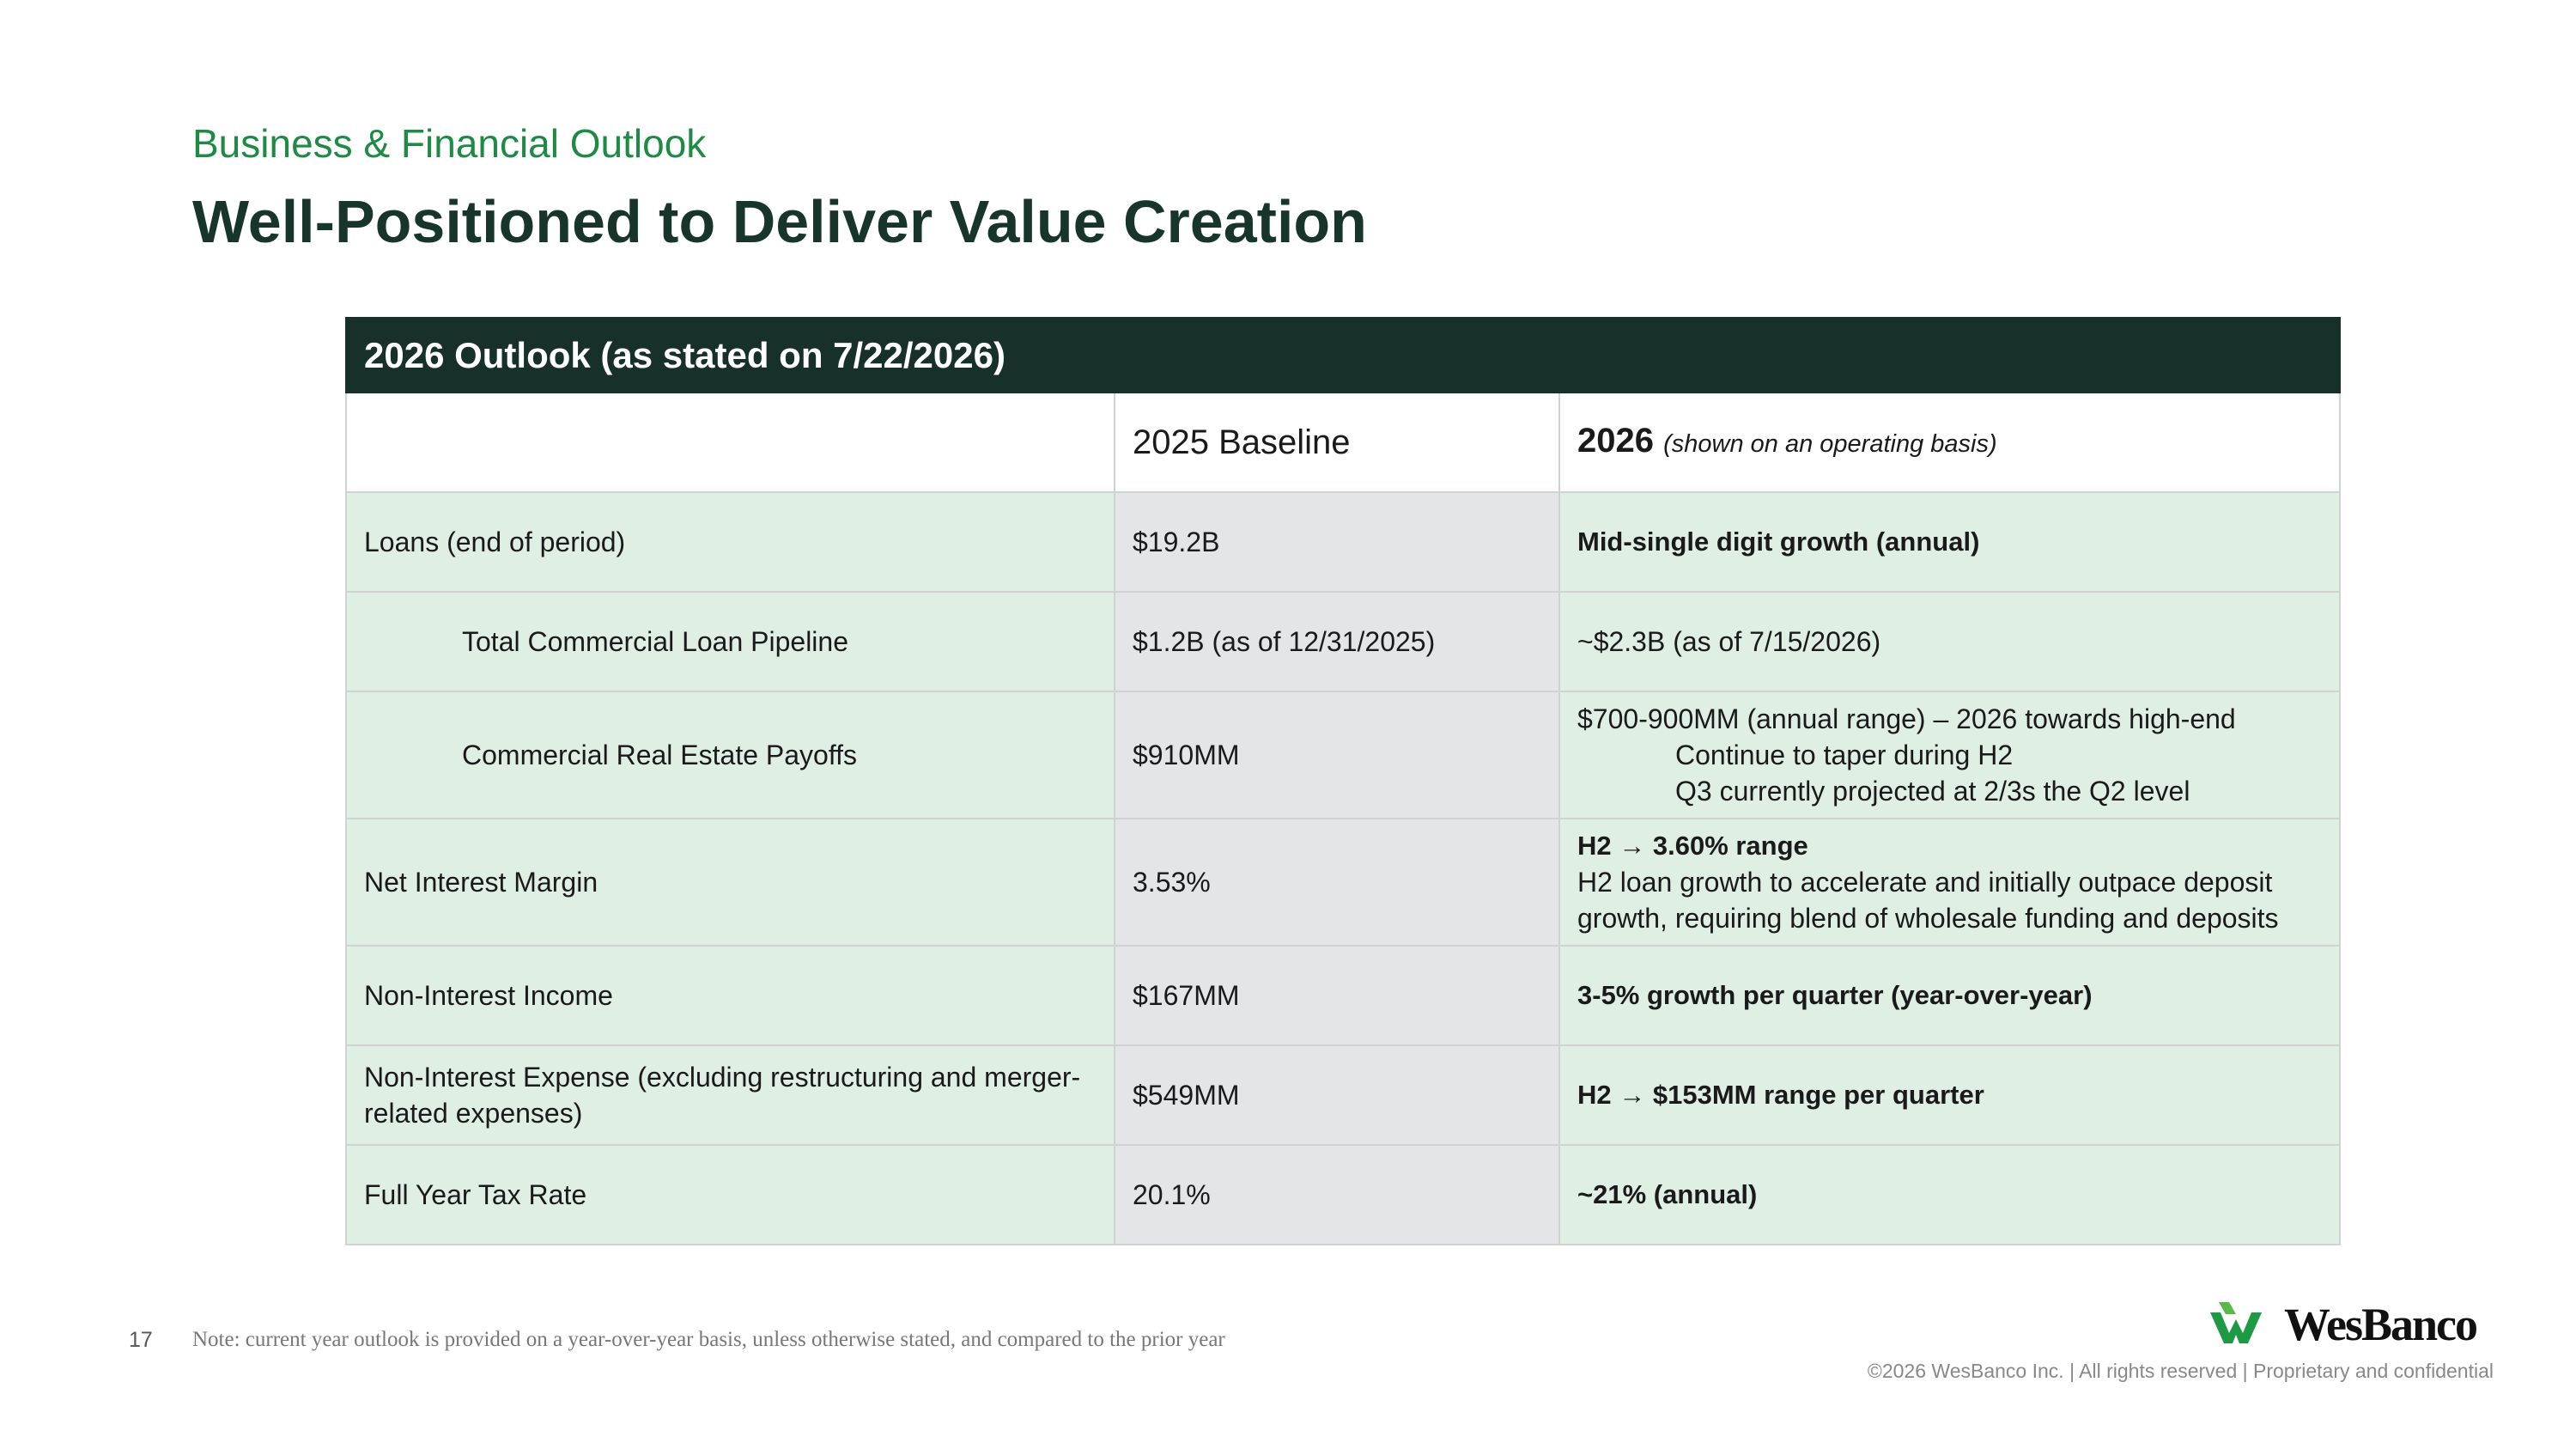  Describe the element at coordinates (1337, 996) in the screenshot. I see `cell: $167MM` at that location.